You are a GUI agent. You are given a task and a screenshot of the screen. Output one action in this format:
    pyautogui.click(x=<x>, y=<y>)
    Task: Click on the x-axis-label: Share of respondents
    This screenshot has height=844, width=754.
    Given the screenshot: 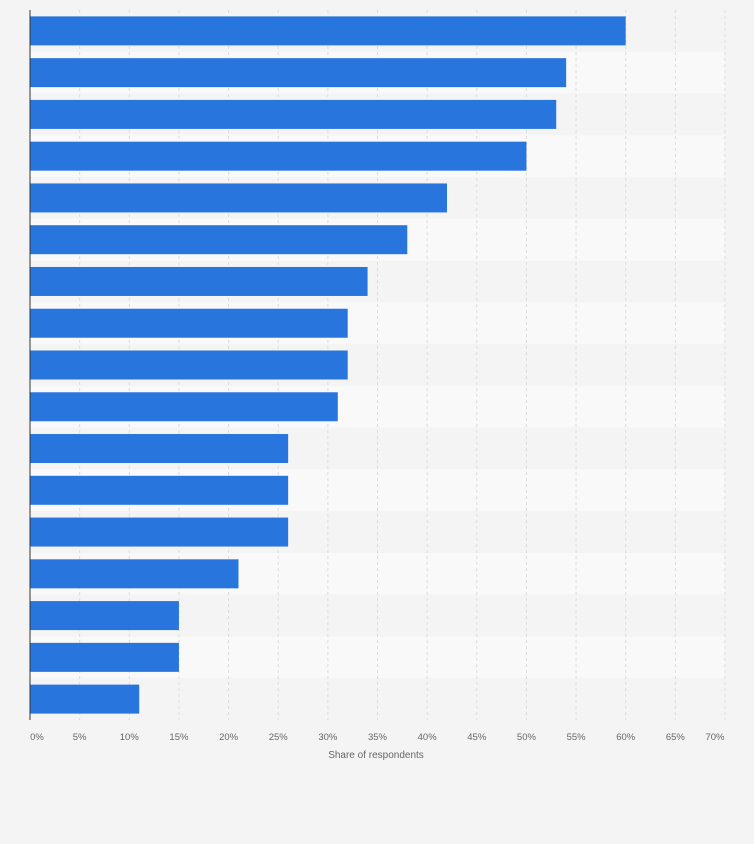 What is the action you would take?
    pyautogui.click(x=376, y=755)
    